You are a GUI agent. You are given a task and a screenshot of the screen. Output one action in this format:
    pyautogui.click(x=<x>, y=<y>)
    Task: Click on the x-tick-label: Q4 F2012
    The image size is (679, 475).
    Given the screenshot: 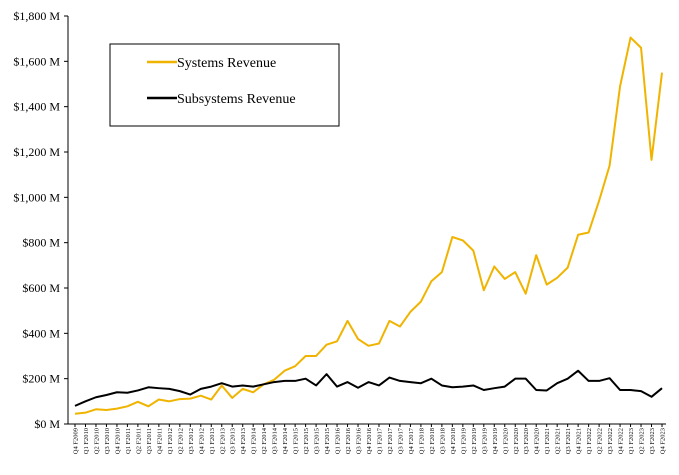 What is the action you would take?
    pyautogui.click(x=201, y=441)
    